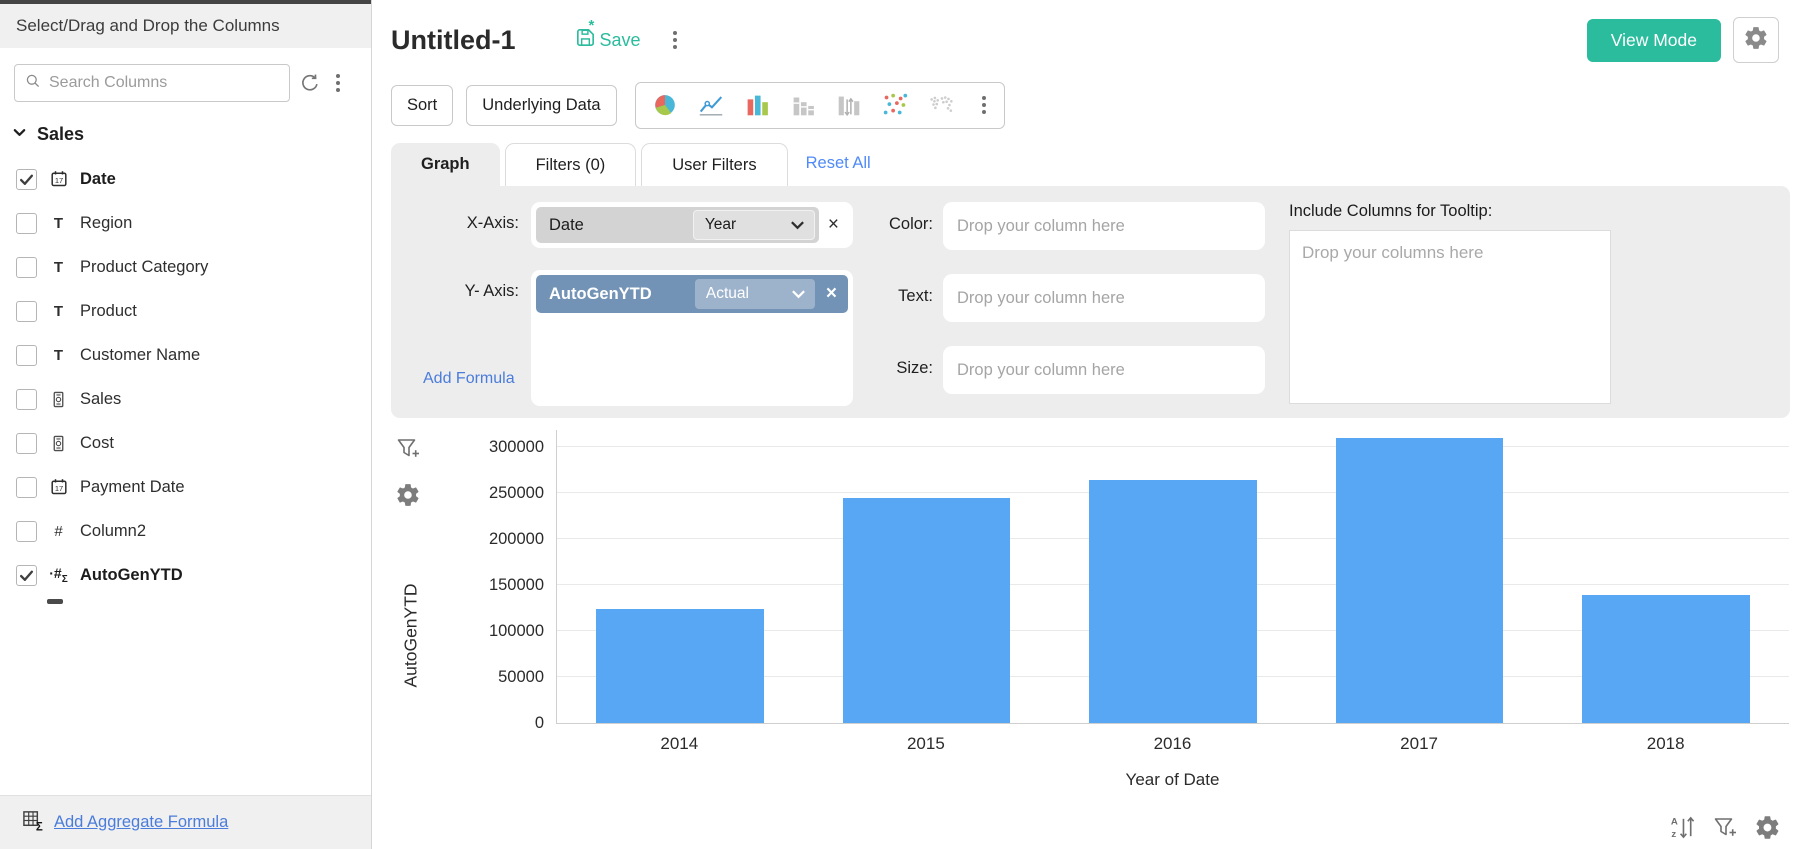  Describe the element at coordinates (692, 338) in the screenshot. I see `y-axis-dropzone: AutoGenYTD Actual ×` at that location.